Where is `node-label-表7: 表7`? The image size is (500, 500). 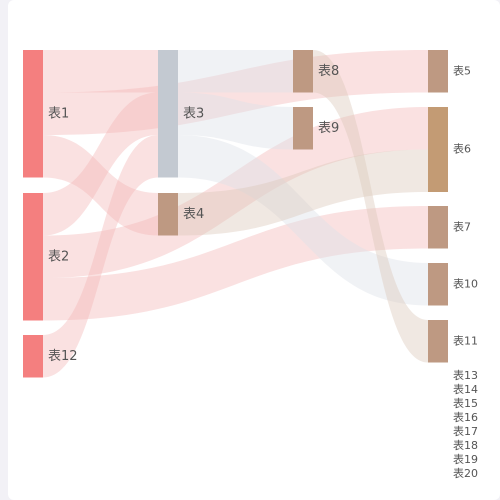
node-label-表7: 表7 is located at coordinates (462, 226).